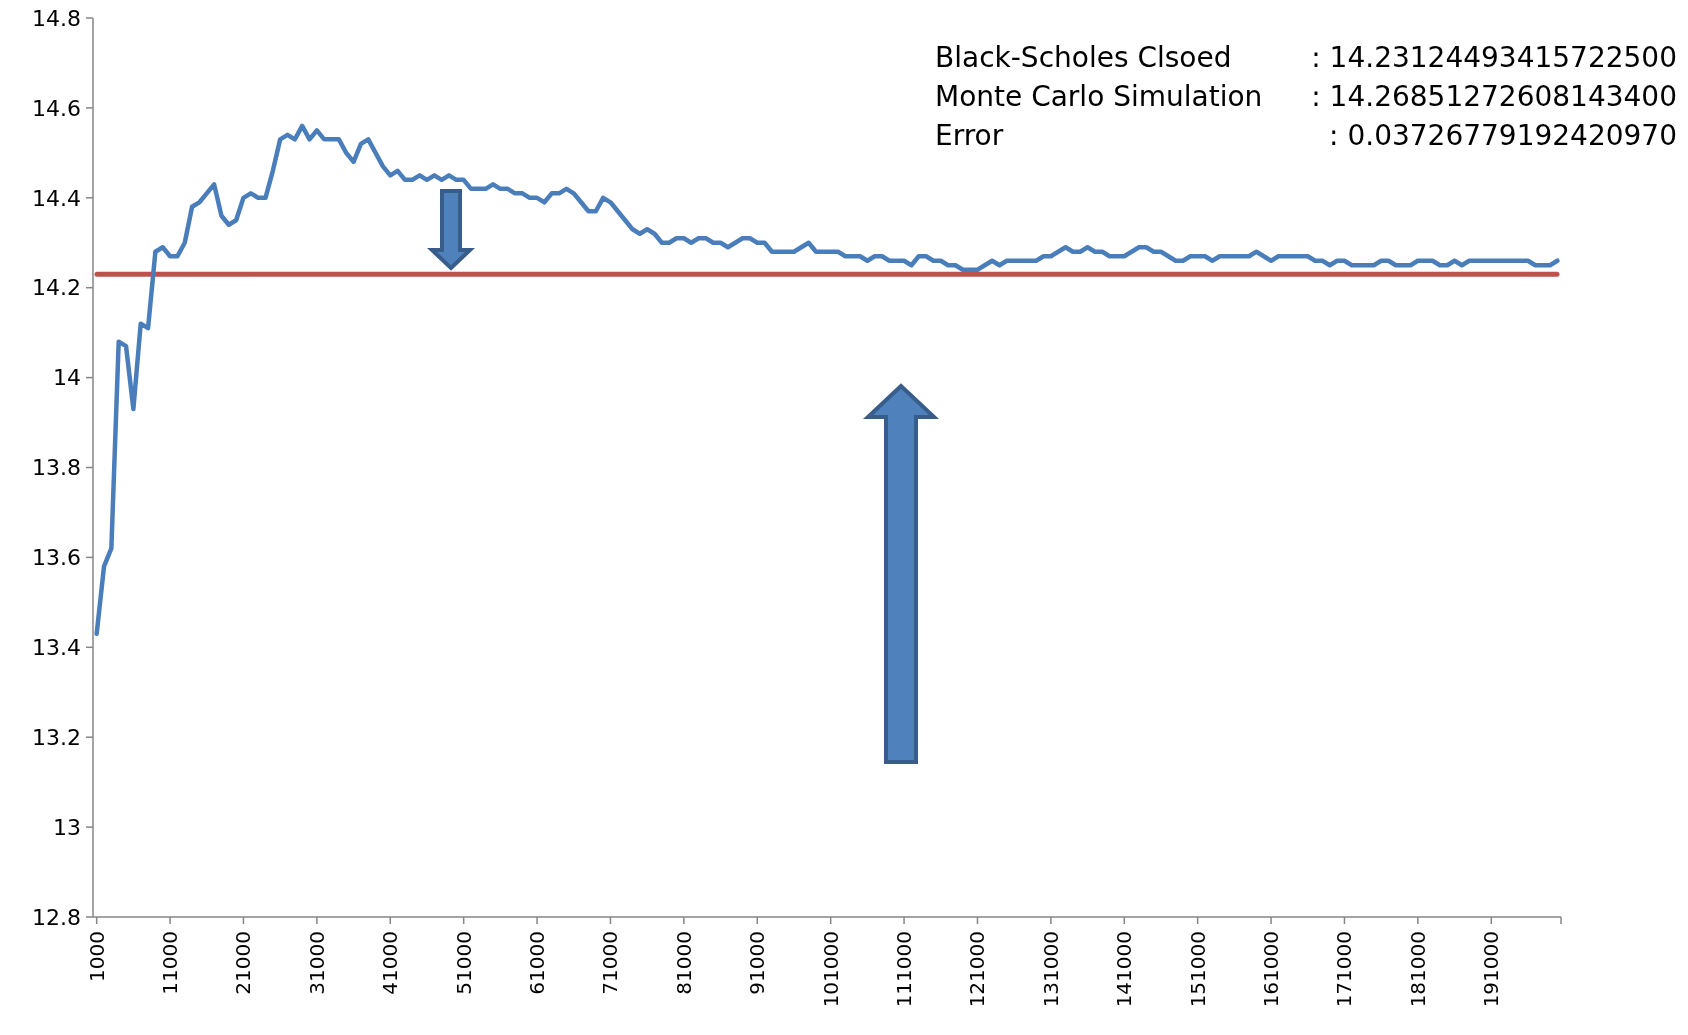 The width and height of the screenshot is (1688, 1035). I want to click on x-tick-label: 91000, so click(757, 963).